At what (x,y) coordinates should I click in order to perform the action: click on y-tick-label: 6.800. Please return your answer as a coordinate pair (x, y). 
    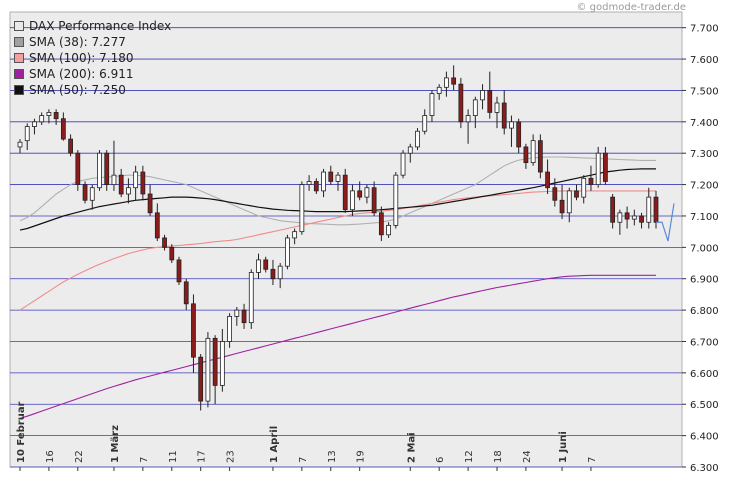
    Looking at the image, I should click on (704, 311).